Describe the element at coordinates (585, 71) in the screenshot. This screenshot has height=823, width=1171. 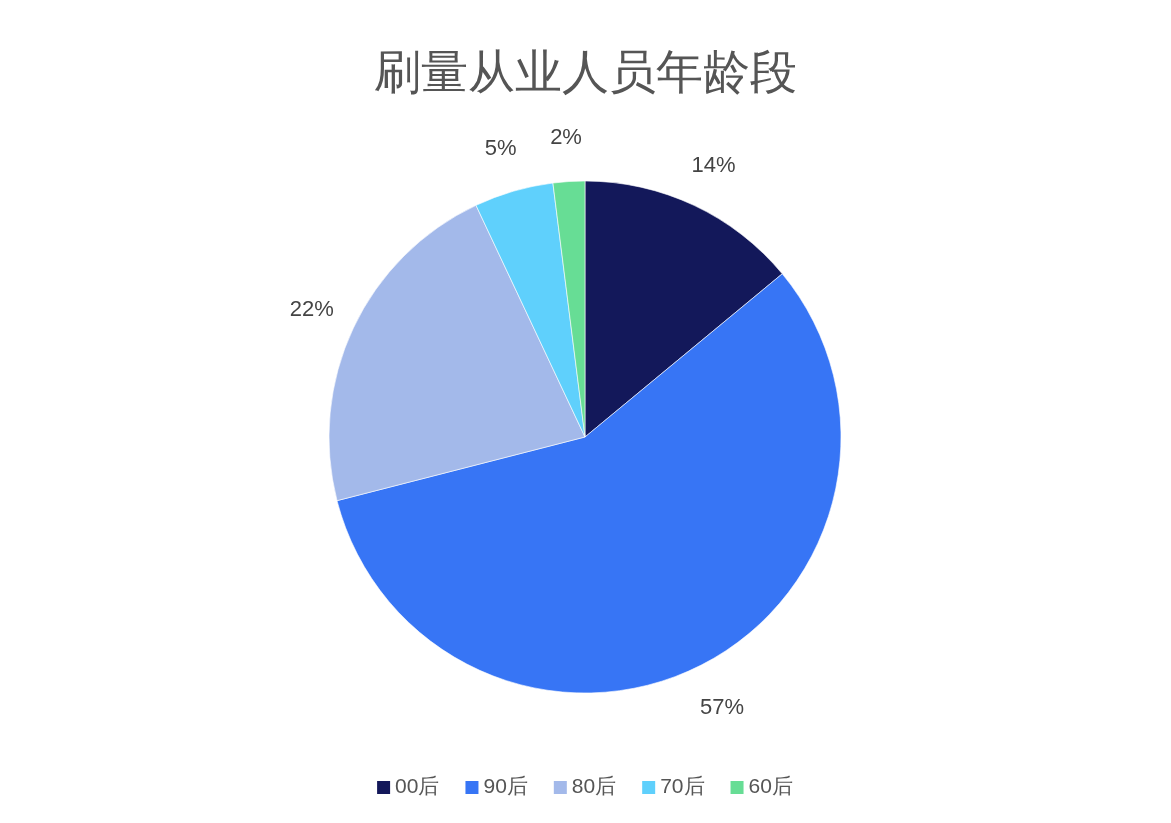
I see `title: 刷量从业人员年龄段` at that location.